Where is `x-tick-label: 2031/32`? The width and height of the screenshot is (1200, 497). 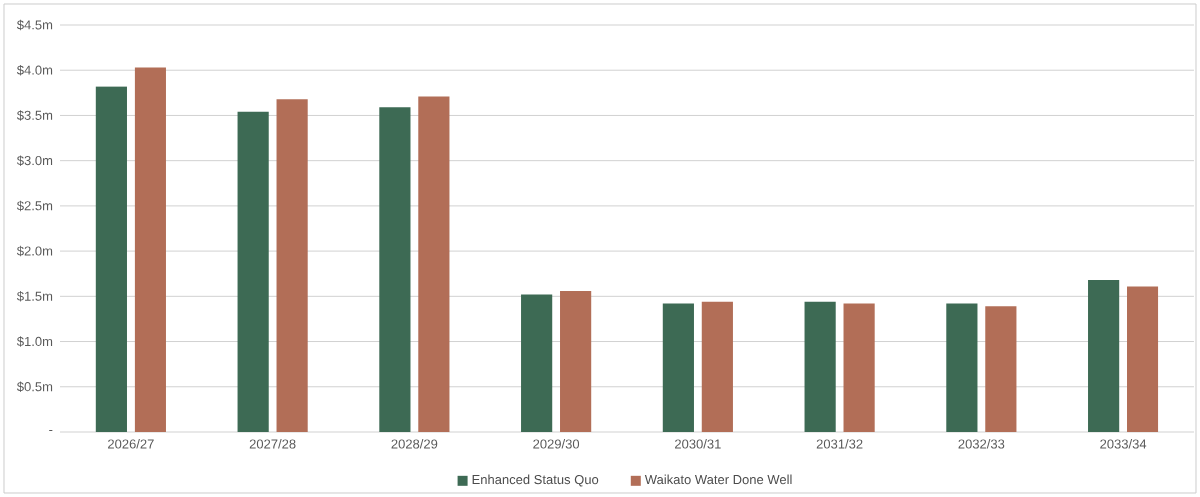
x-tick-label: 2031/32 is located at coordinates (839, 444).